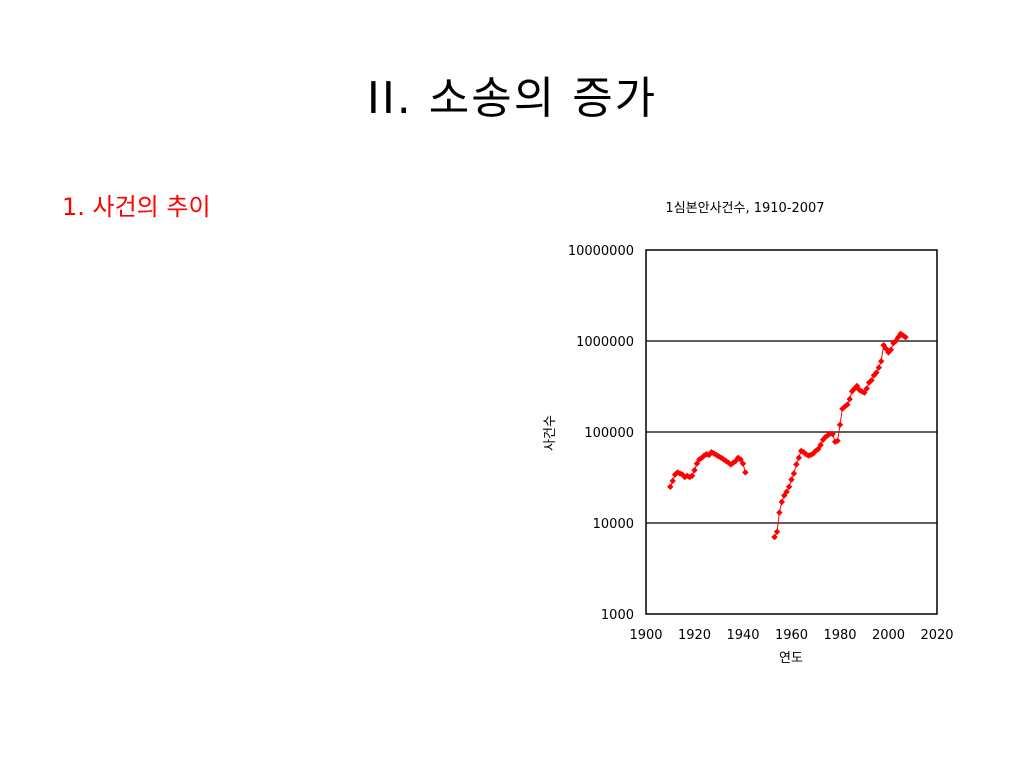 Image resolution: width=1024 pixels, height=768 pixels. What do you see at coordinates (839, 635) in the screenshot?
I see `x-tick-label: 1980` at bounding box center [839, 635].